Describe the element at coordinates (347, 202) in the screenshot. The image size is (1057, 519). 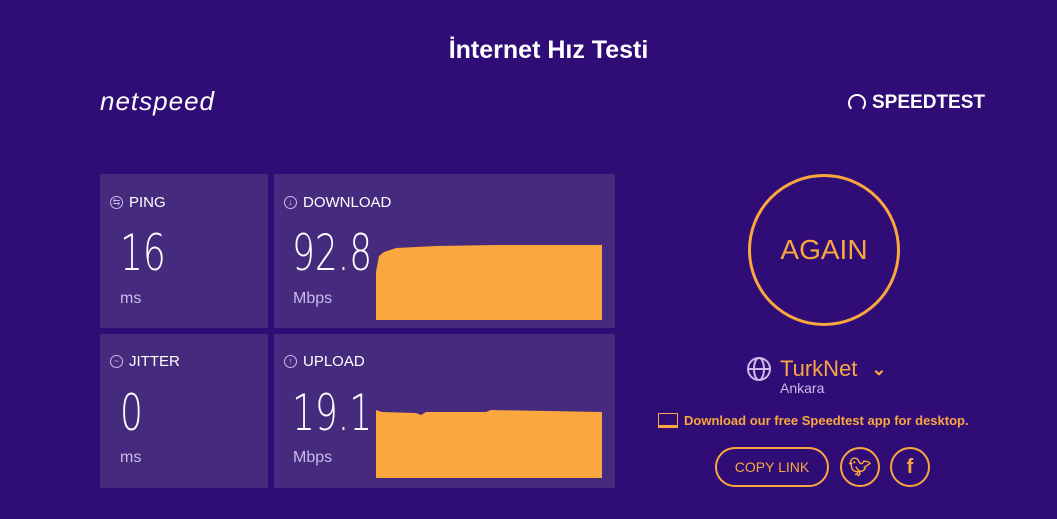
I see `download-label: DOWNLOAD` at that location.